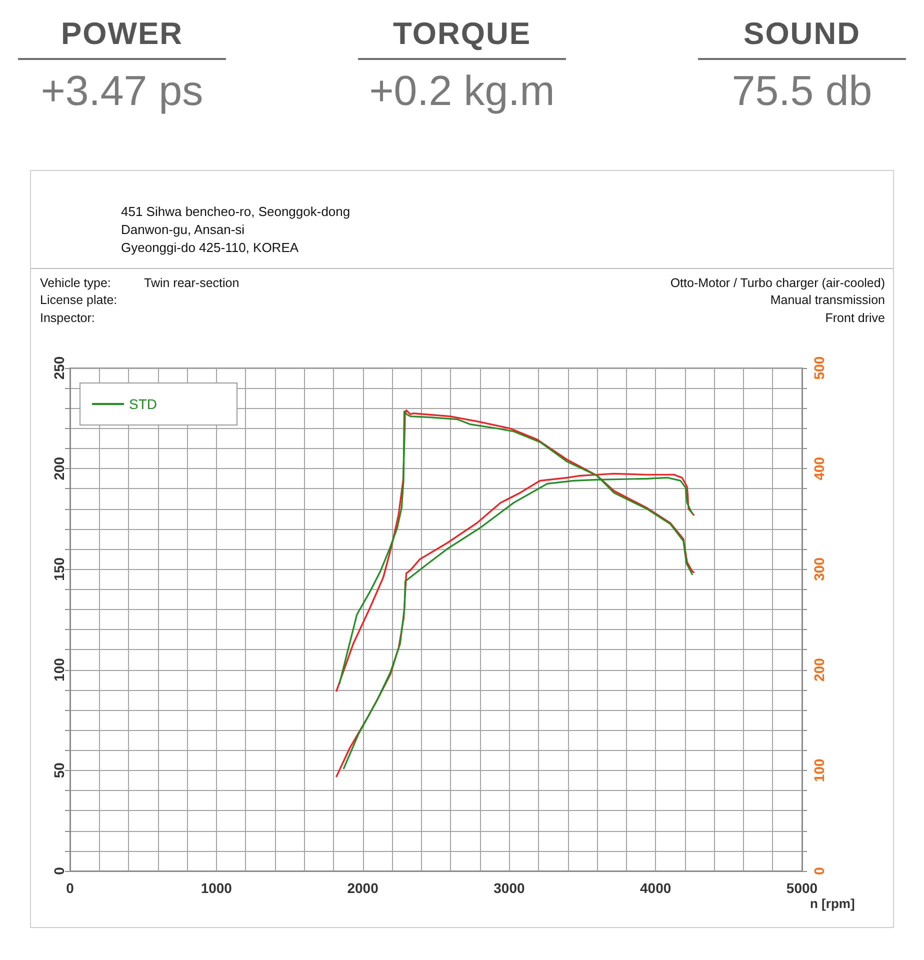 The width and height of the screenshot is (924, 960). Describe the element at coordinates (59, 569) in the screenshot. I see `y-tick-label: 150` at that location.